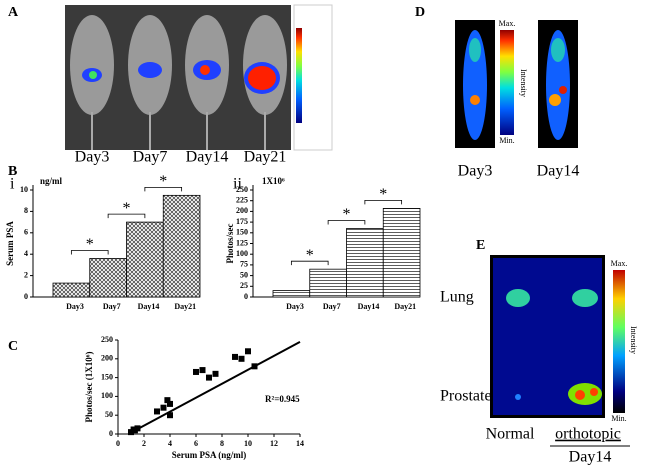  I want to click on y-tick-label: 125, so click(242, 242).